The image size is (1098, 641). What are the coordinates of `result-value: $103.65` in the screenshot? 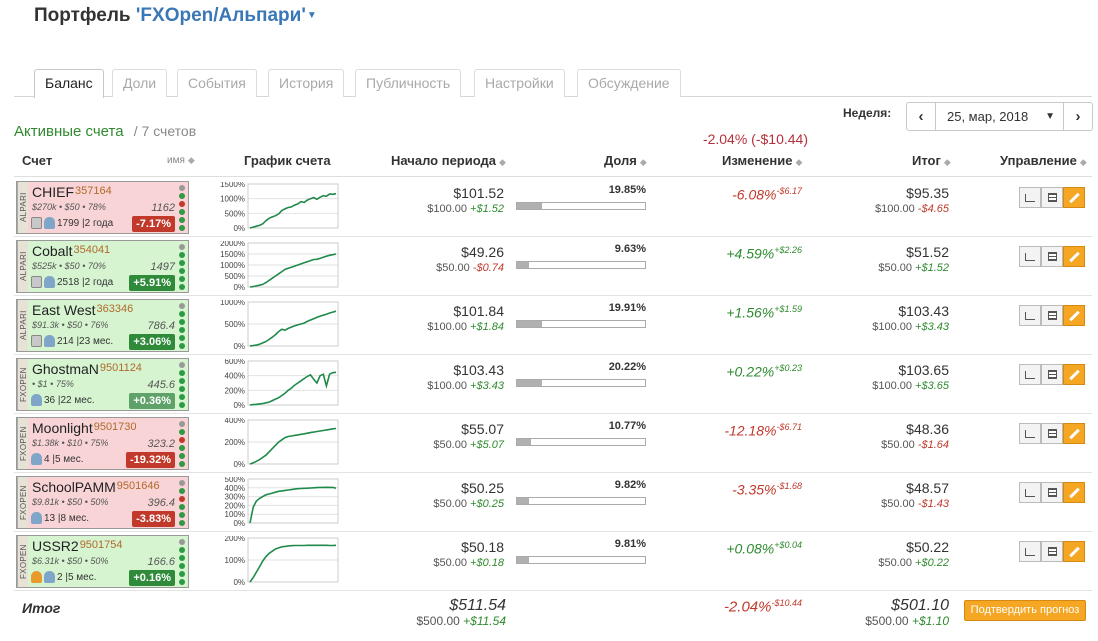 It's located at (923, 370).